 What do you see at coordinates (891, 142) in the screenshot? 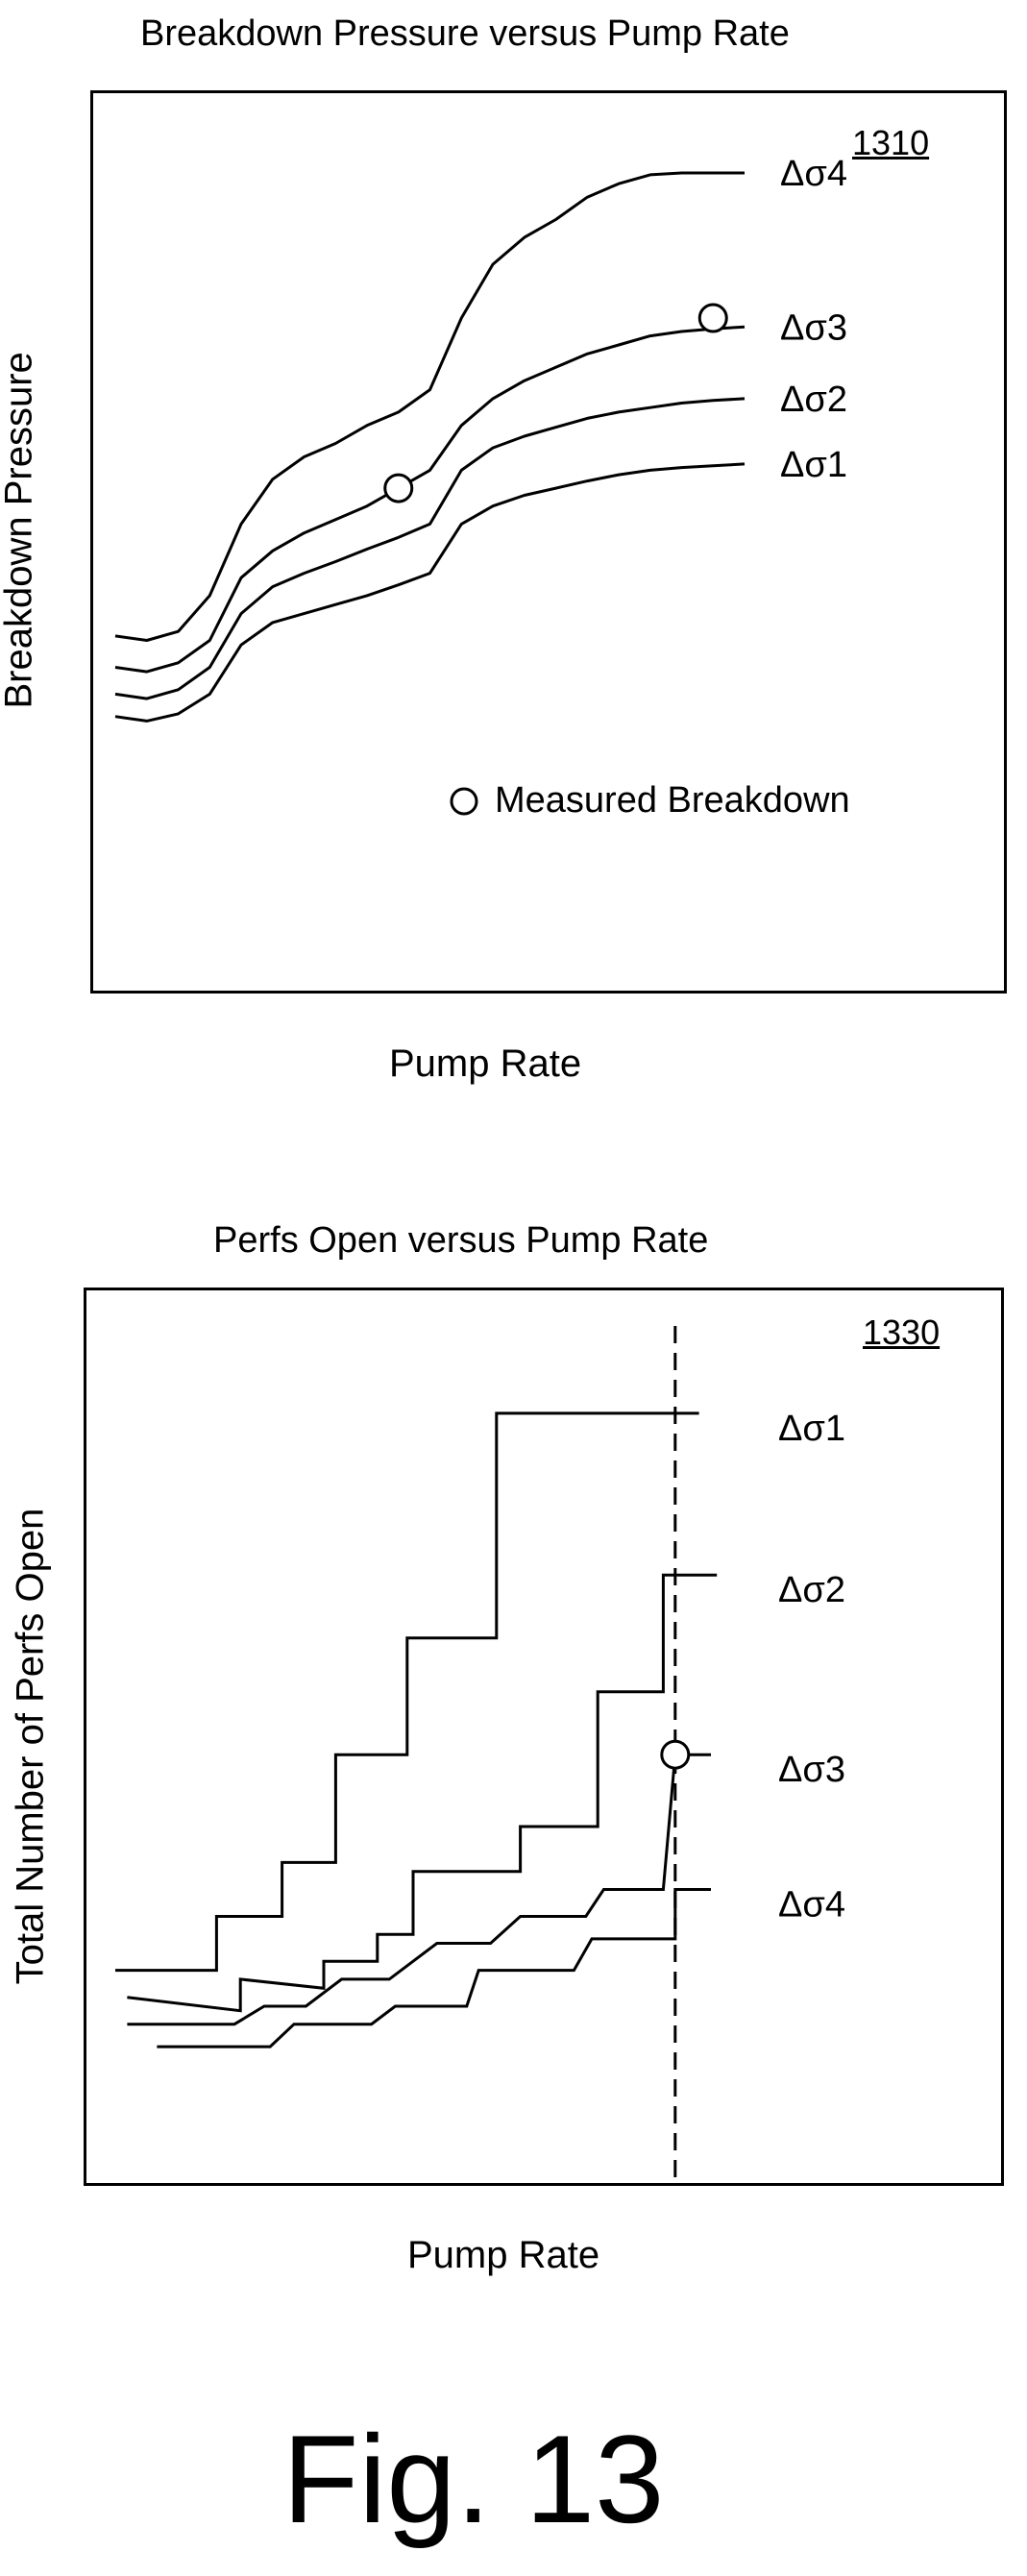
I see `chart1-ref-number: 1310` at bounding box center [891, 142].